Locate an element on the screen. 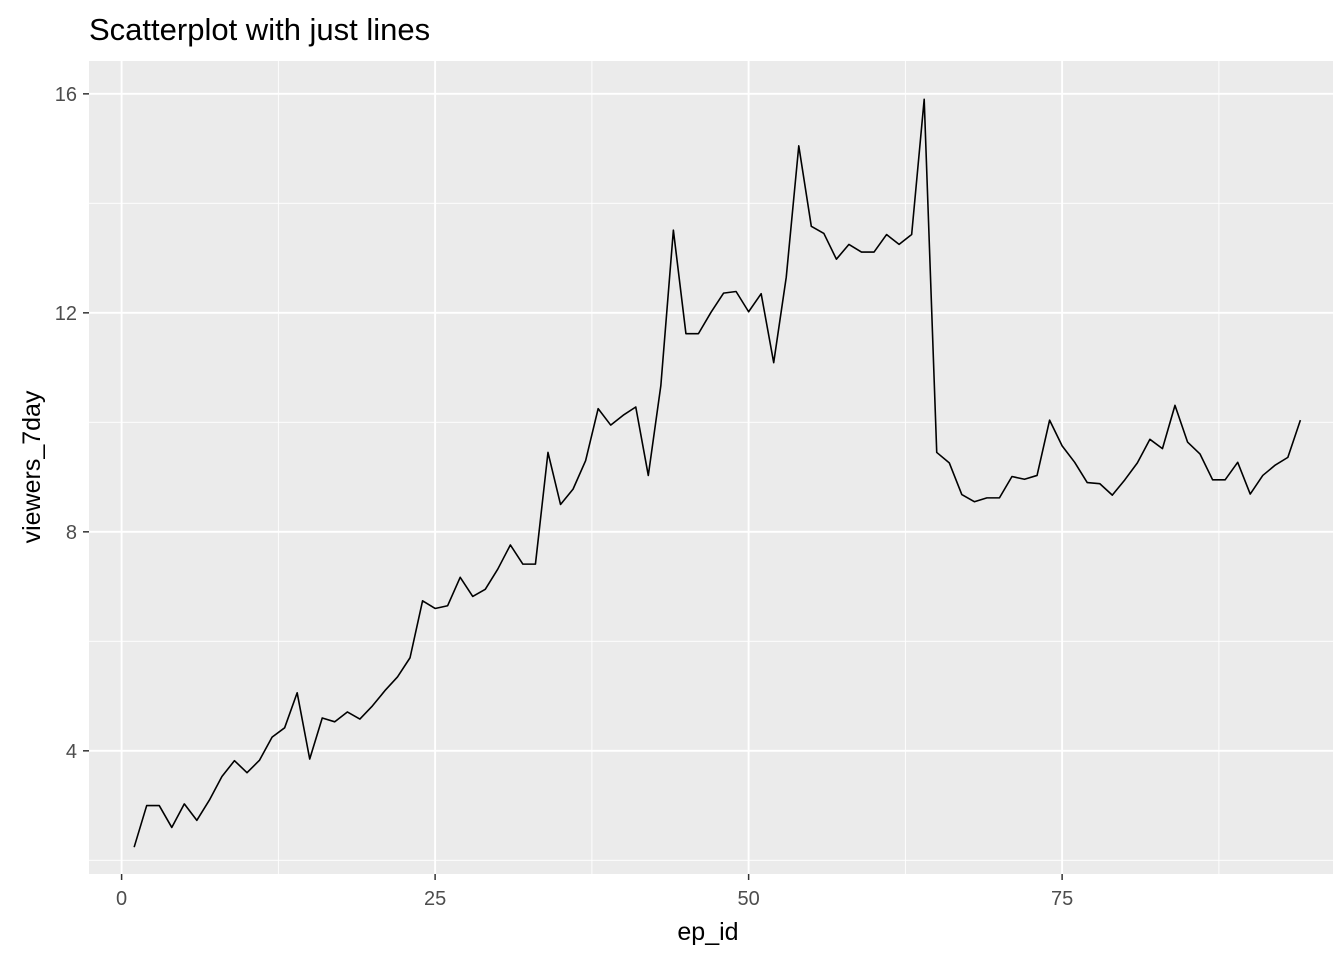  x-tick-label: 75 is located at coordinates (1062, 899).